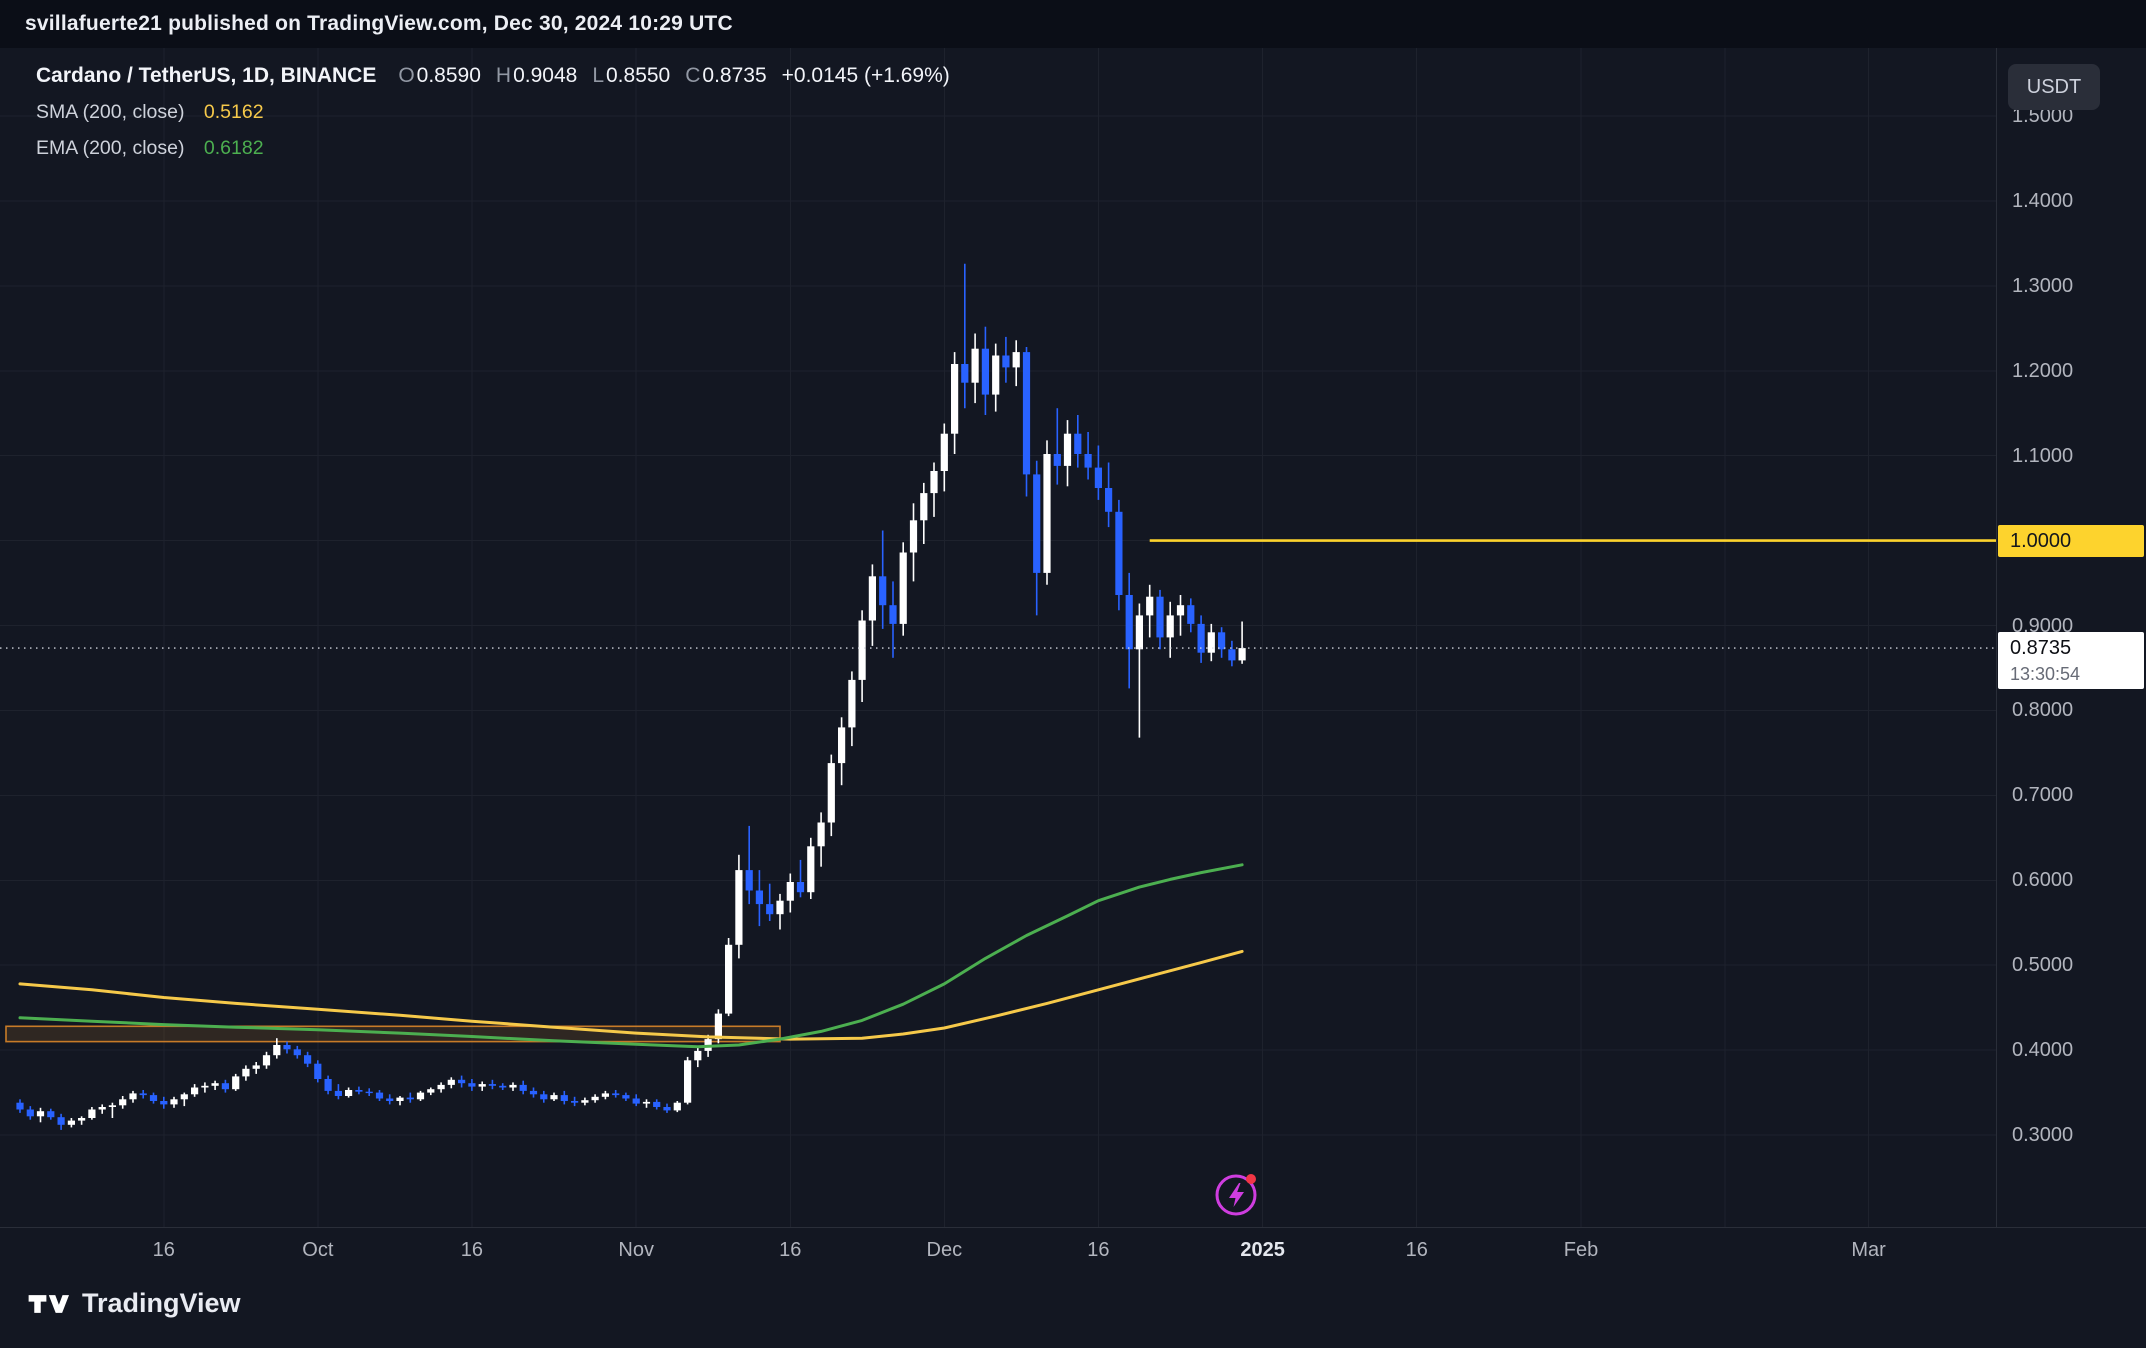  What do you see at coordinates (1238, 1194) in the screenshot?
I see `lightning-reaction-icon` at bounding box center [1238, 1194].